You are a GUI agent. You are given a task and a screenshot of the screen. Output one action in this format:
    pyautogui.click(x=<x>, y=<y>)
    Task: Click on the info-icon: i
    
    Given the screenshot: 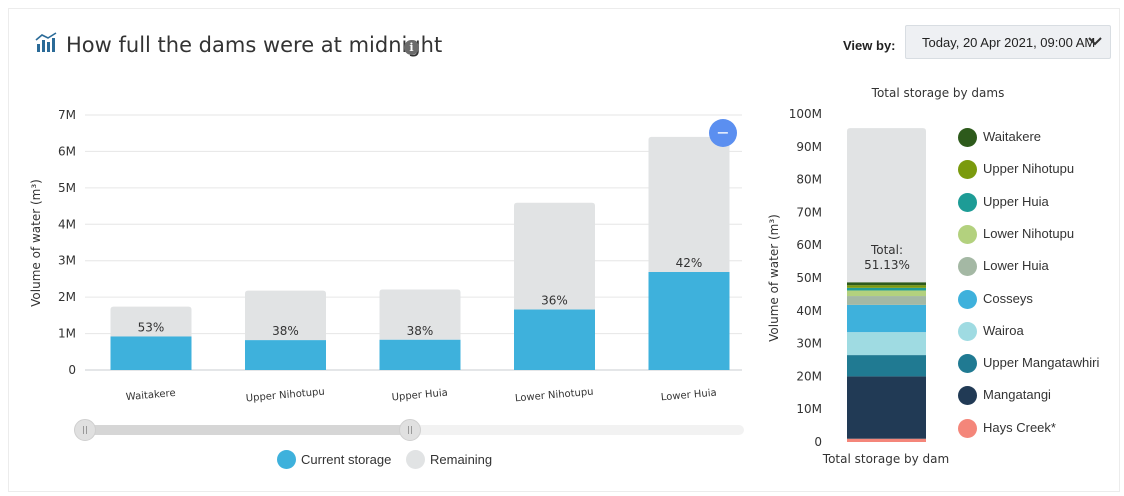 What is the action you would take?
    pyautogui.click(x=411, y=47)
    